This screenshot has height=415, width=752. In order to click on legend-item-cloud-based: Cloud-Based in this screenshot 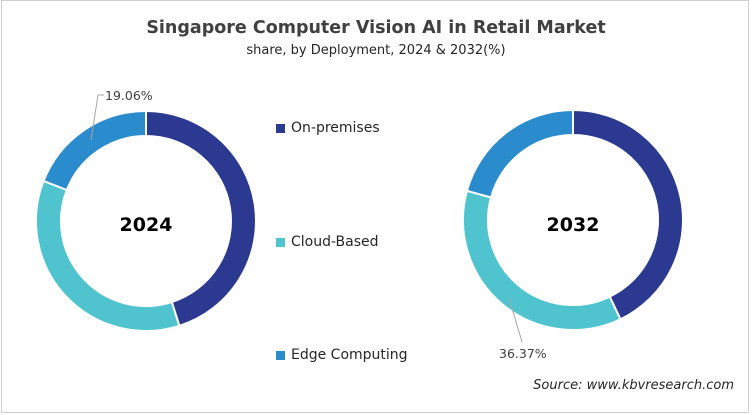, I will do `click(327, 242)`.